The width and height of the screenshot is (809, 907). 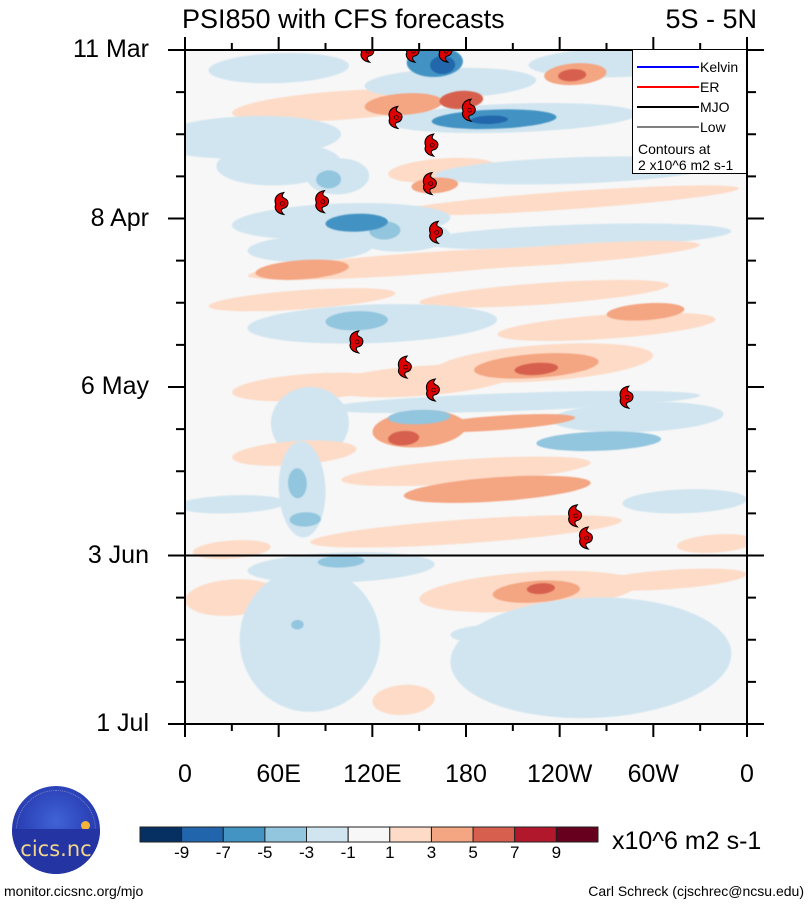 What do you see at coordinates (74, 891) in the screenshot?
I see `footer-url: monitor.cicsnc.org/mjo` at bounding box center [74, 891].